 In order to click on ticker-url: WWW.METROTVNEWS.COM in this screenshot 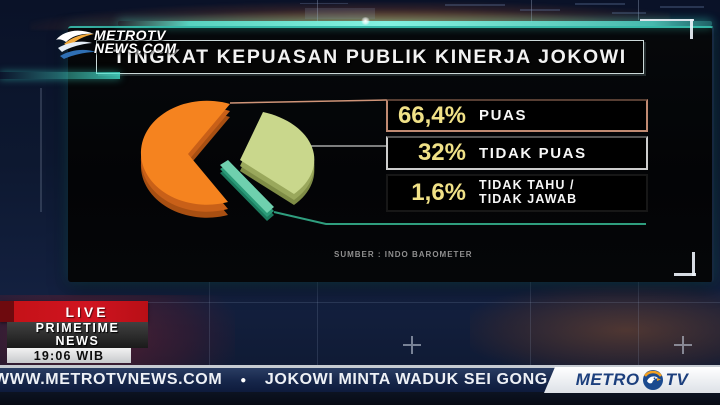, I will do `click(111, 379)`.